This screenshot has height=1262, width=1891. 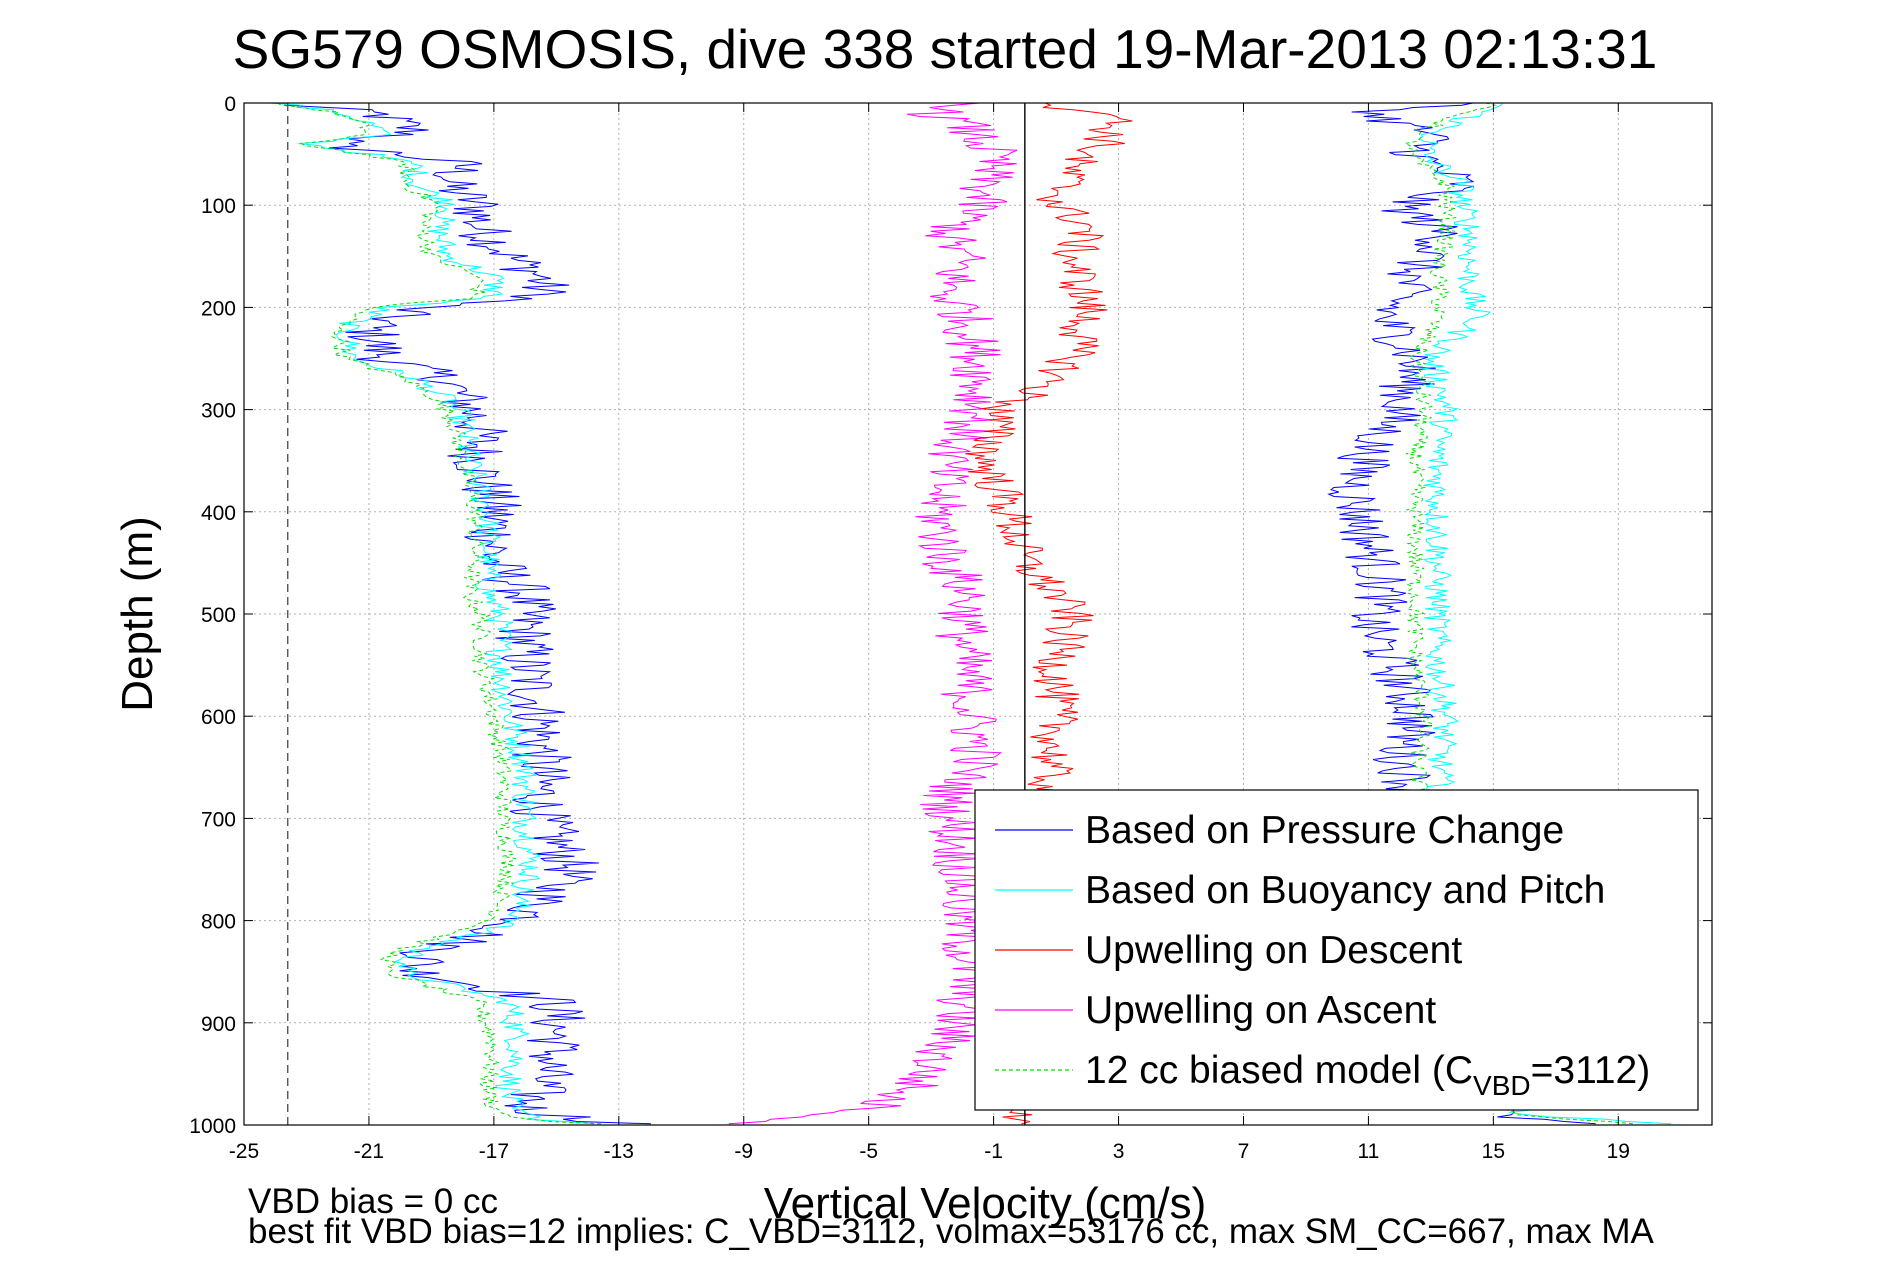 What do you see at coordinates (218, 615) in the screenshot?
I see `y-tick-label: 500` at bounding box center [218, 615].